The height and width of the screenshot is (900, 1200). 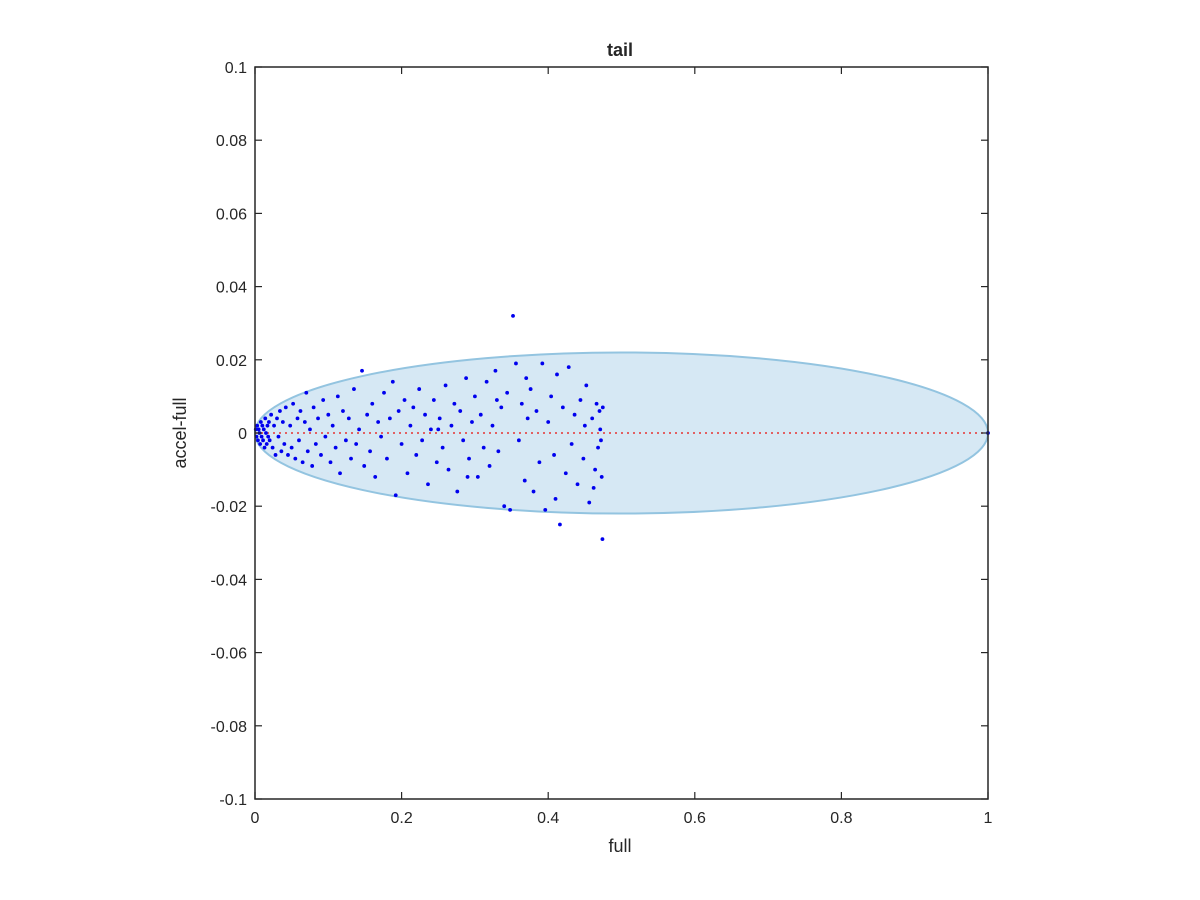 I want to click on x-tick-label: 0.6, so click(x=695, y=818).